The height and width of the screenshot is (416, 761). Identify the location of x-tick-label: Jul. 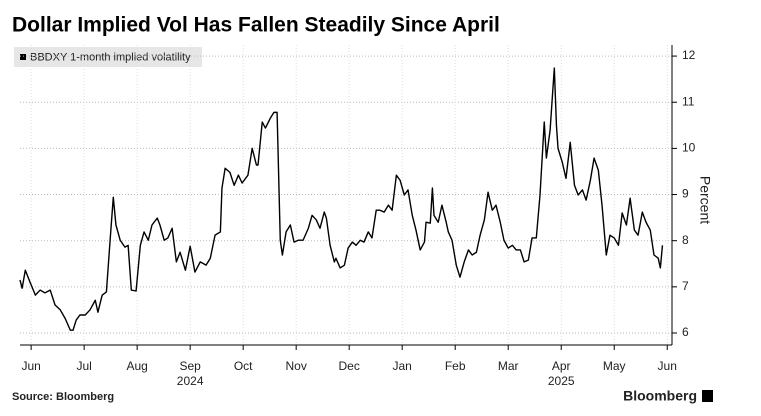
(83, 366).